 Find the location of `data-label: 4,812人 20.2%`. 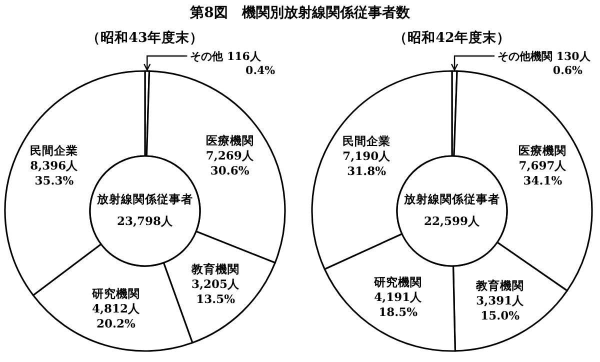

data-label: 4,812人 20.2% is located at coordinates (117, 315).